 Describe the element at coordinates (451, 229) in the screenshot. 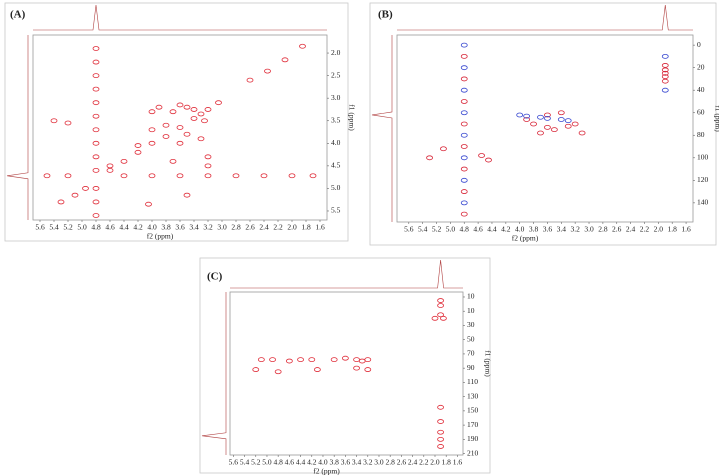

I see `x-tick-label: 5.0` at that location.